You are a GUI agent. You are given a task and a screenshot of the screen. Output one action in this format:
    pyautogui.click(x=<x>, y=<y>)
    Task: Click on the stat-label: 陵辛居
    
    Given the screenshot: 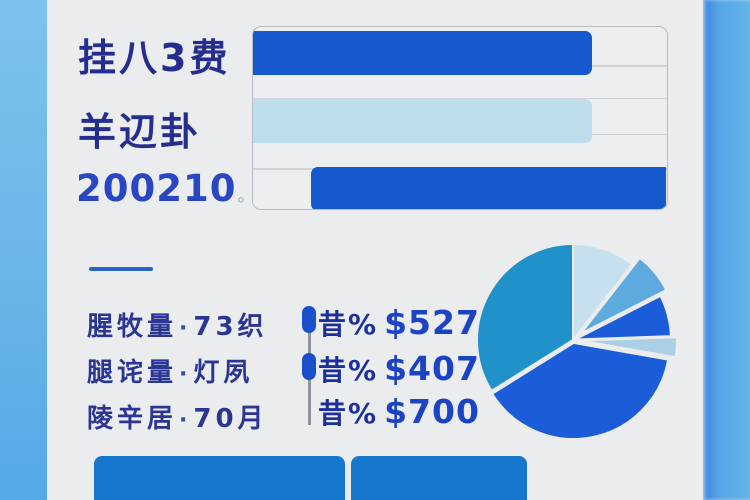 What is the action you would take?
    pyautogui.click(x=132, y=419)
    